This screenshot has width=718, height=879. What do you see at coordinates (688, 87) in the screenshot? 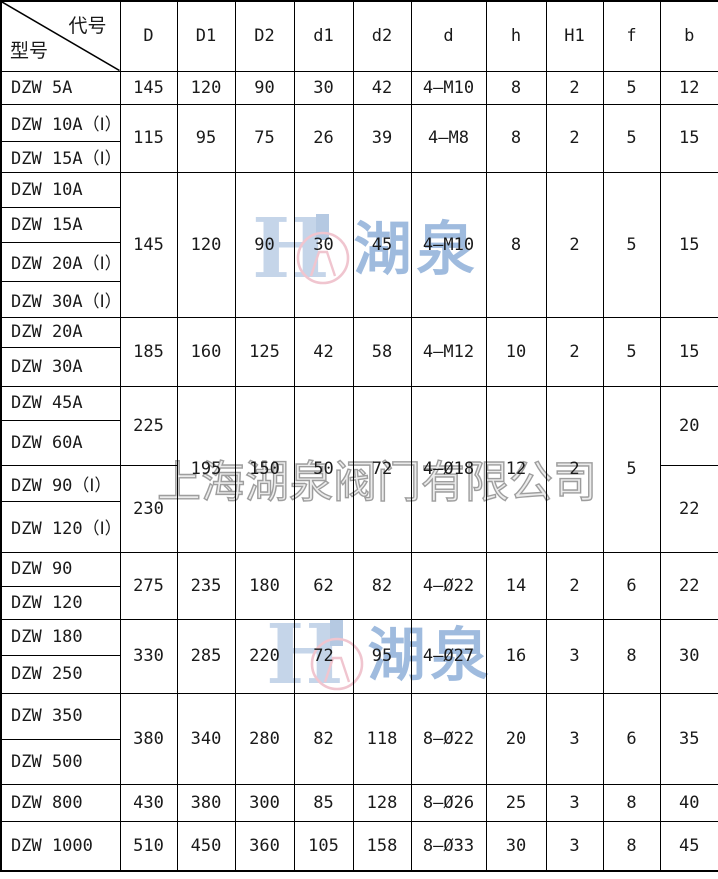
I see `value-cell: 12` at bounding box center [688, 87].